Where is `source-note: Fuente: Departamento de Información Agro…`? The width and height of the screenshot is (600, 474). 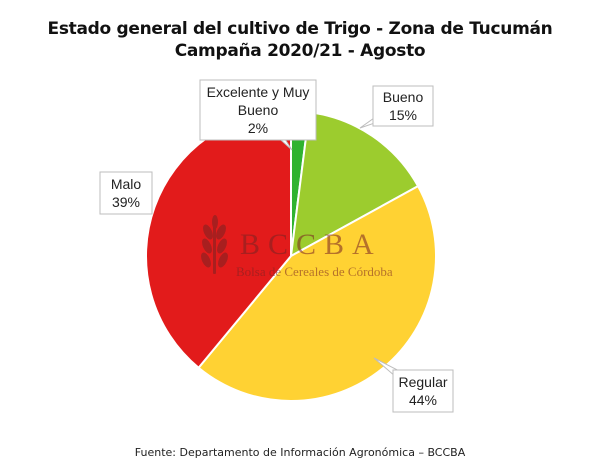 source-note: Fuente: Departamento de Información Agro… is located at coordinates (300, 452).